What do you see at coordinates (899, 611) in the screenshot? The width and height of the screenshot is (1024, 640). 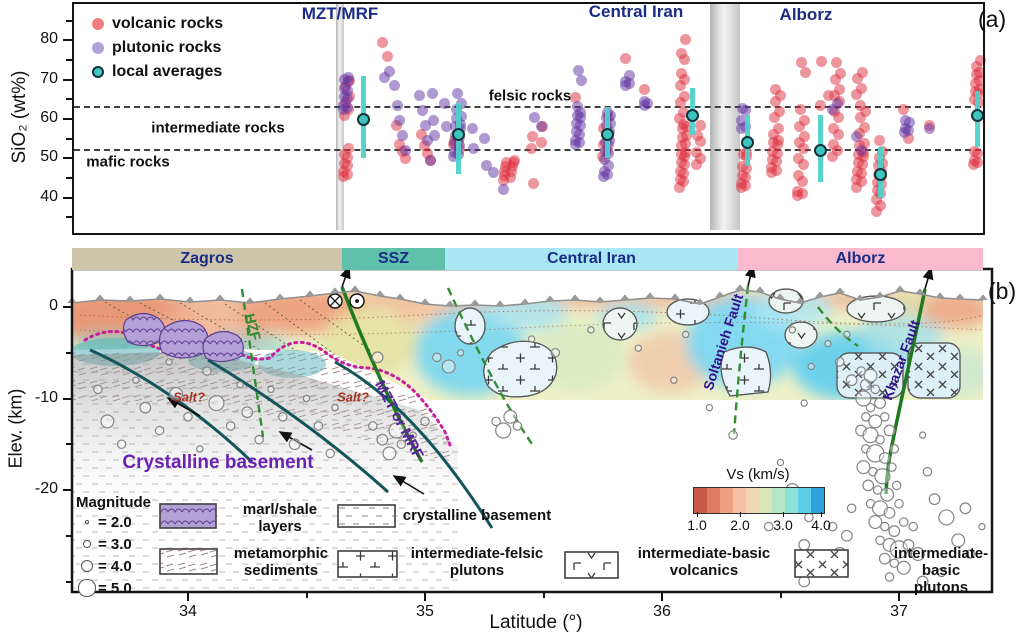 I see `x-tick-label: 37` at bounding box center [899, 611].